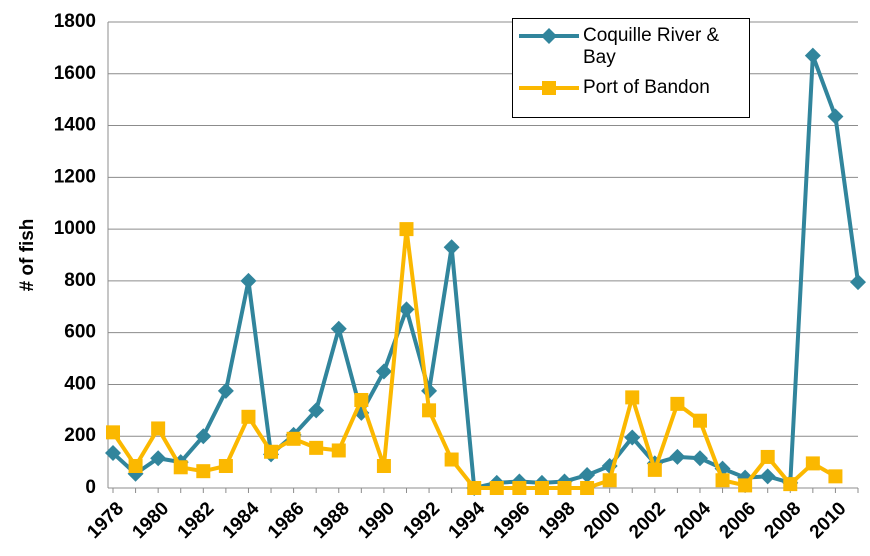 This screenshot has width=870, height=556. I want to click on x-tick-label: 2010, so click(828, 520).